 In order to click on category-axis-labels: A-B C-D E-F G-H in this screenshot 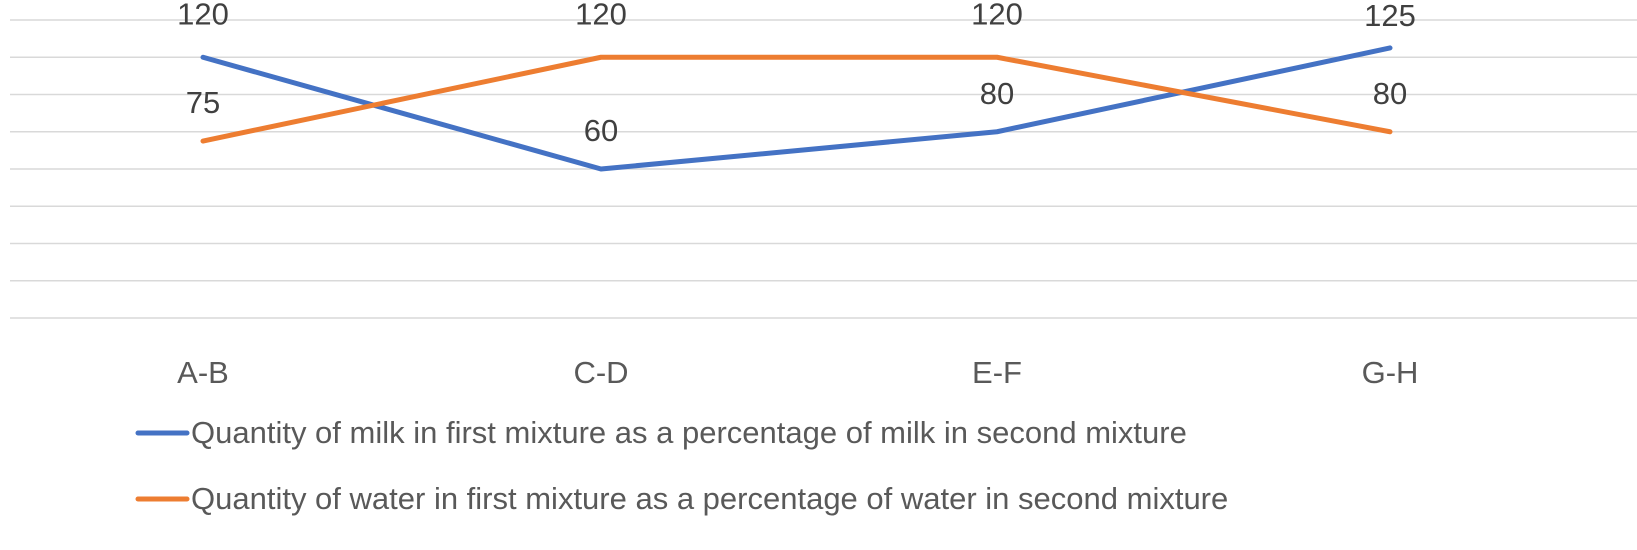, I will do `click(797, 372)`.